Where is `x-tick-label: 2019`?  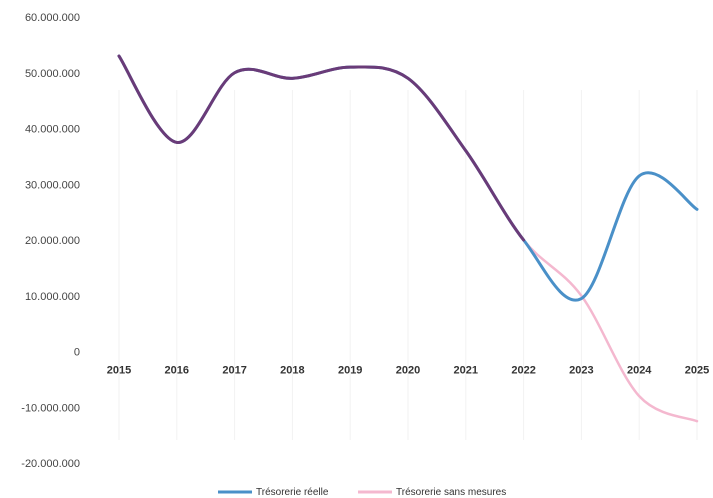
x-tick-label: 2019 is located at coordinates (350, 371).